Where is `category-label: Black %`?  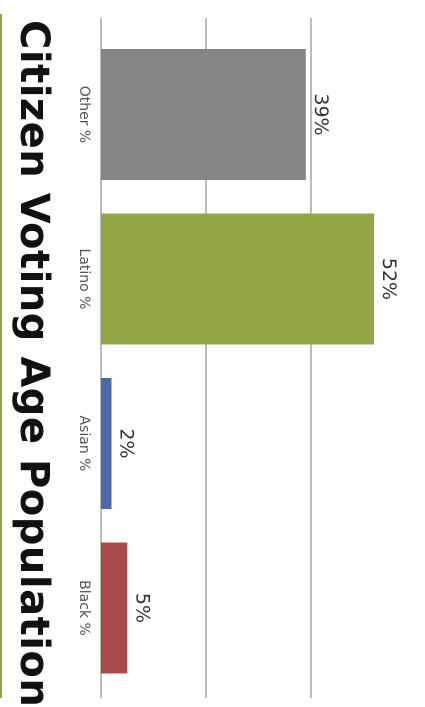 category-label: Black % is located at coordinates (84, 608).